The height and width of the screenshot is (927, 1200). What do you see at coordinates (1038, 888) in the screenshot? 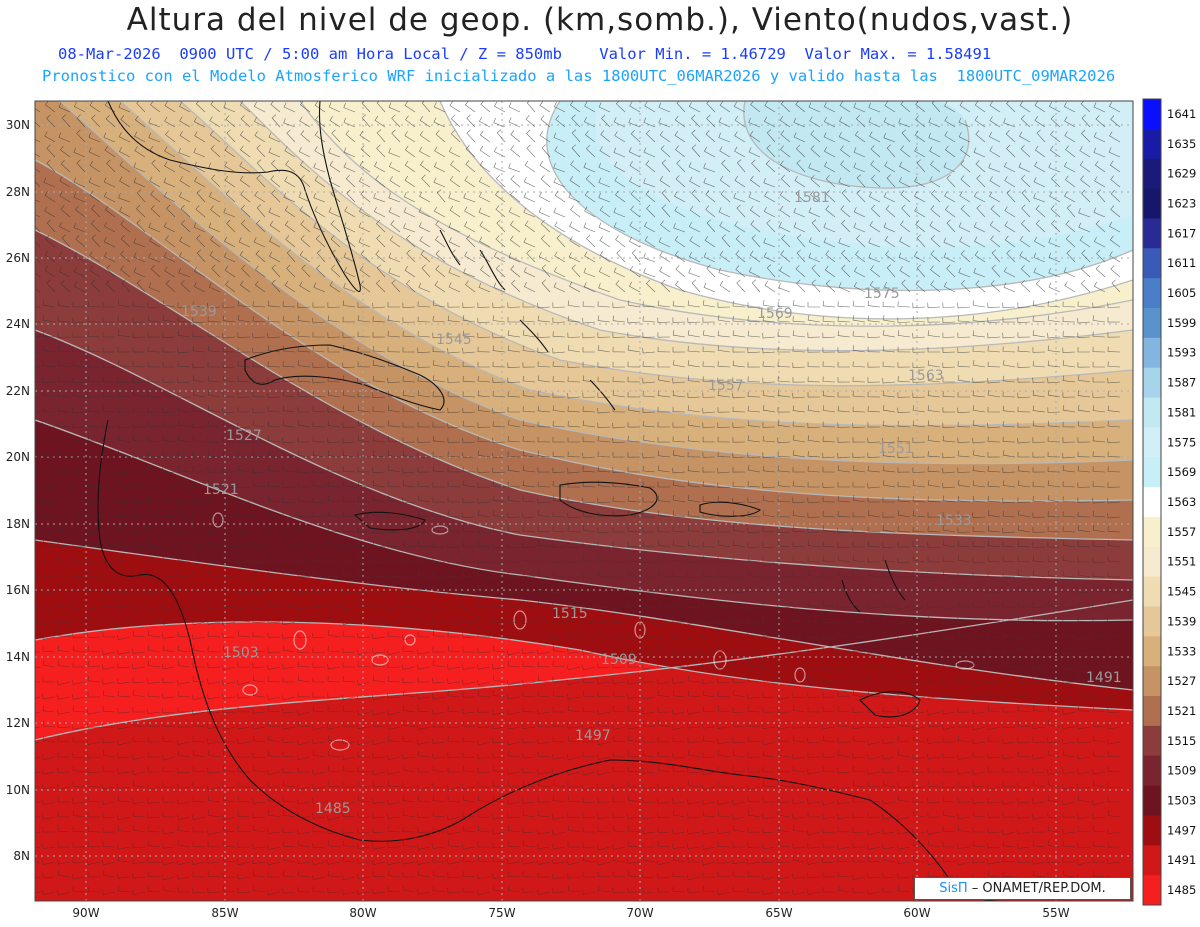
I see `credit-text: – ONAMET/REP.DOM.` at bounding box center [1038, 888].